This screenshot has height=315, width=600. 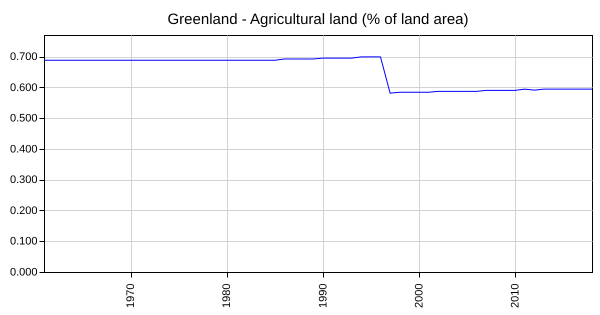 I want to click on line-series, so click(x=318, y=75).